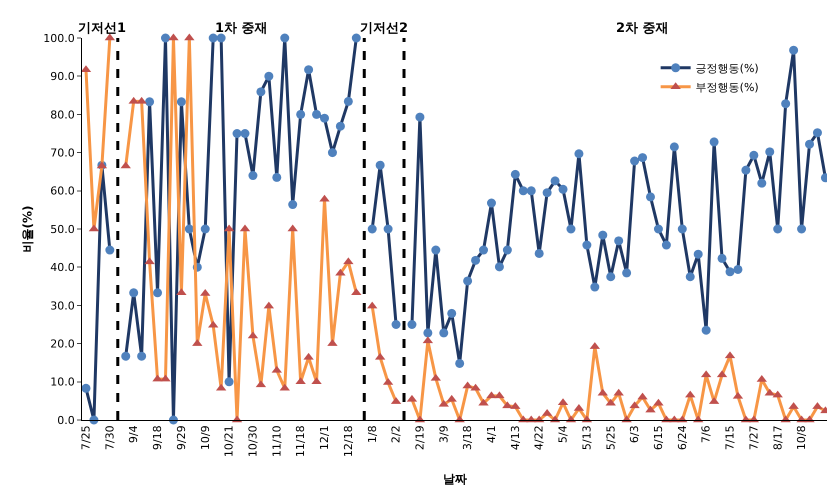 This screenshot has height=491, width=827. What do you see at coordinates (102, 28) in the screenshot?
I see `text: 기저선1` at bounding box center [102, 28].